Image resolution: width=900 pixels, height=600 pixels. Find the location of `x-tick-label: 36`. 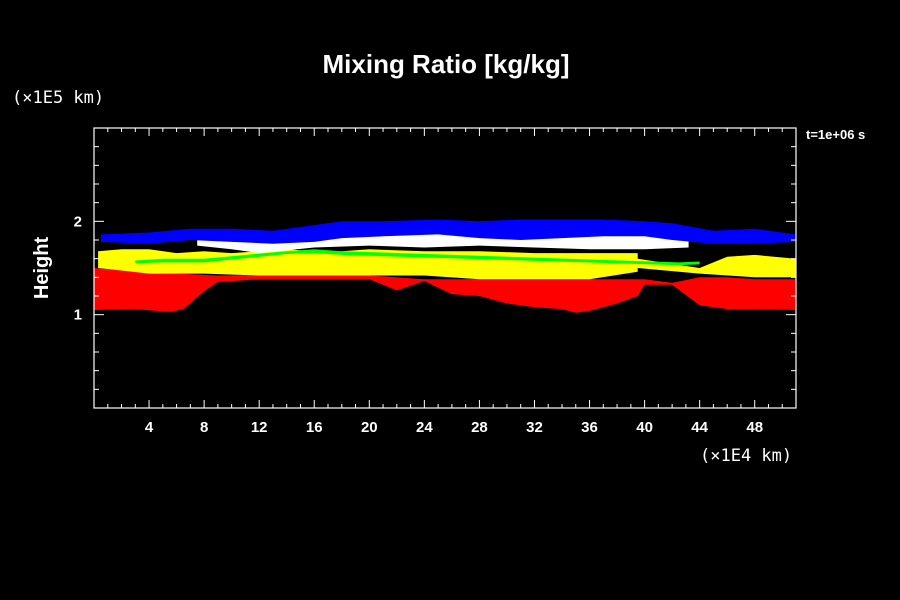

x-tick-label: 36 is located at coordinates (589, 427).